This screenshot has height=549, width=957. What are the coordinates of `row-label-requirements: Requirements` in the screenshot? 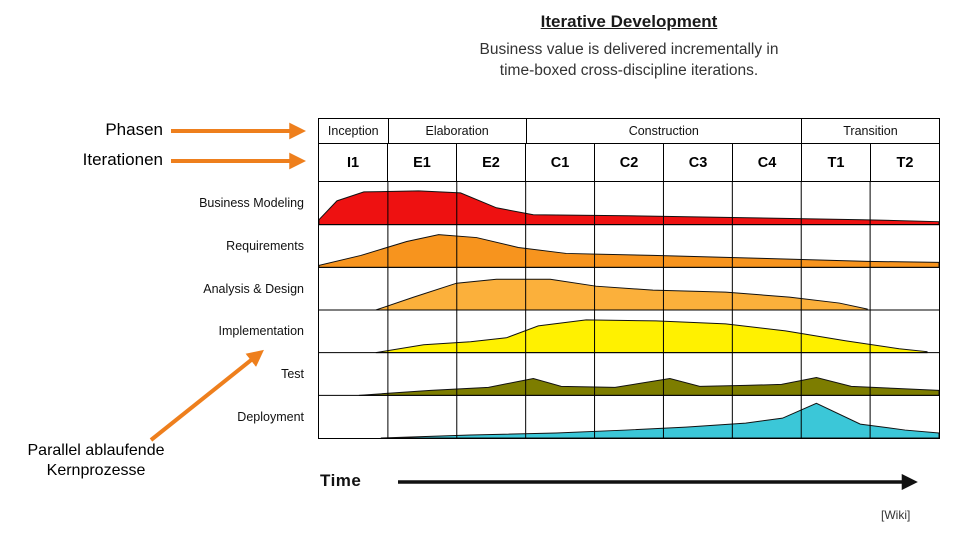 It's located at (265, 246).